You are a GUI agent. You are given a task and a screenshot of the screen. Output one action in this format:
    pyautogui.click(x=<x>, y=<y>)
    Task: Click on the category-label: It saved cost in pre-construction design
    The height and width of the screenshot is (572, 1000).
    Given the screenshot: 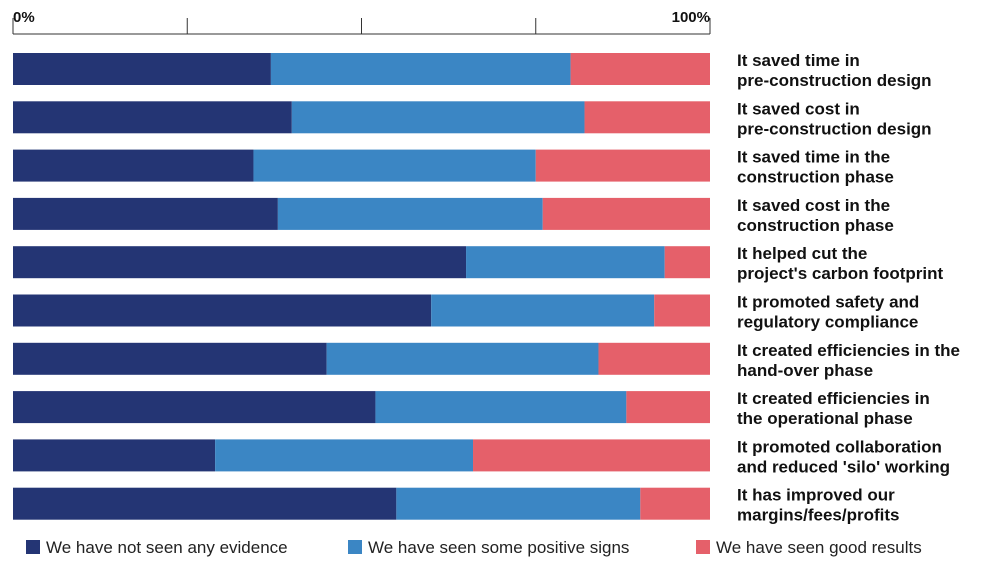 What is the action you would take?
    pyautogui.click(x=834, y=118)
    